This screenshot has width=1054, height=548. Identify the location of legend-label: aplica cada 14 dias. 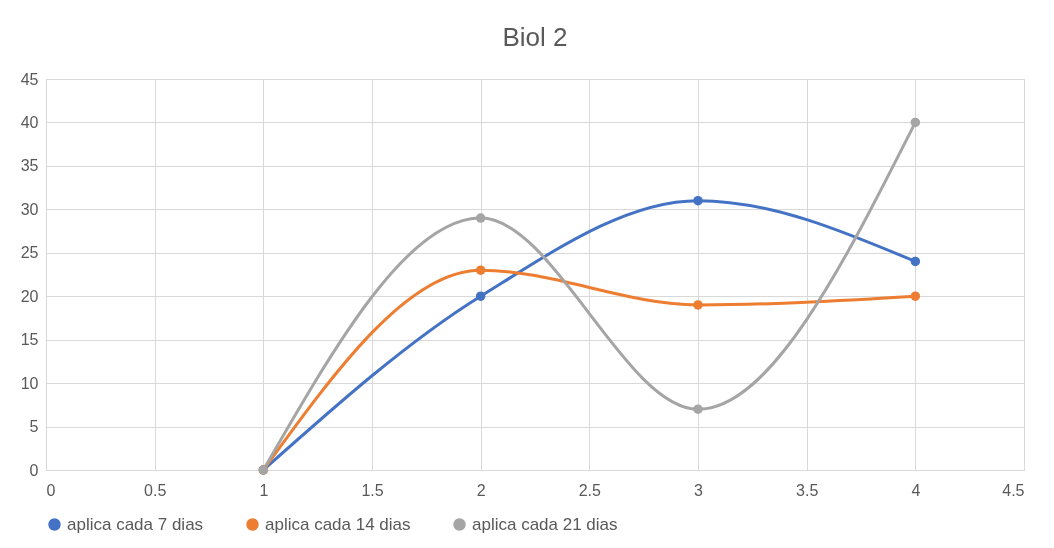
(338, 524).